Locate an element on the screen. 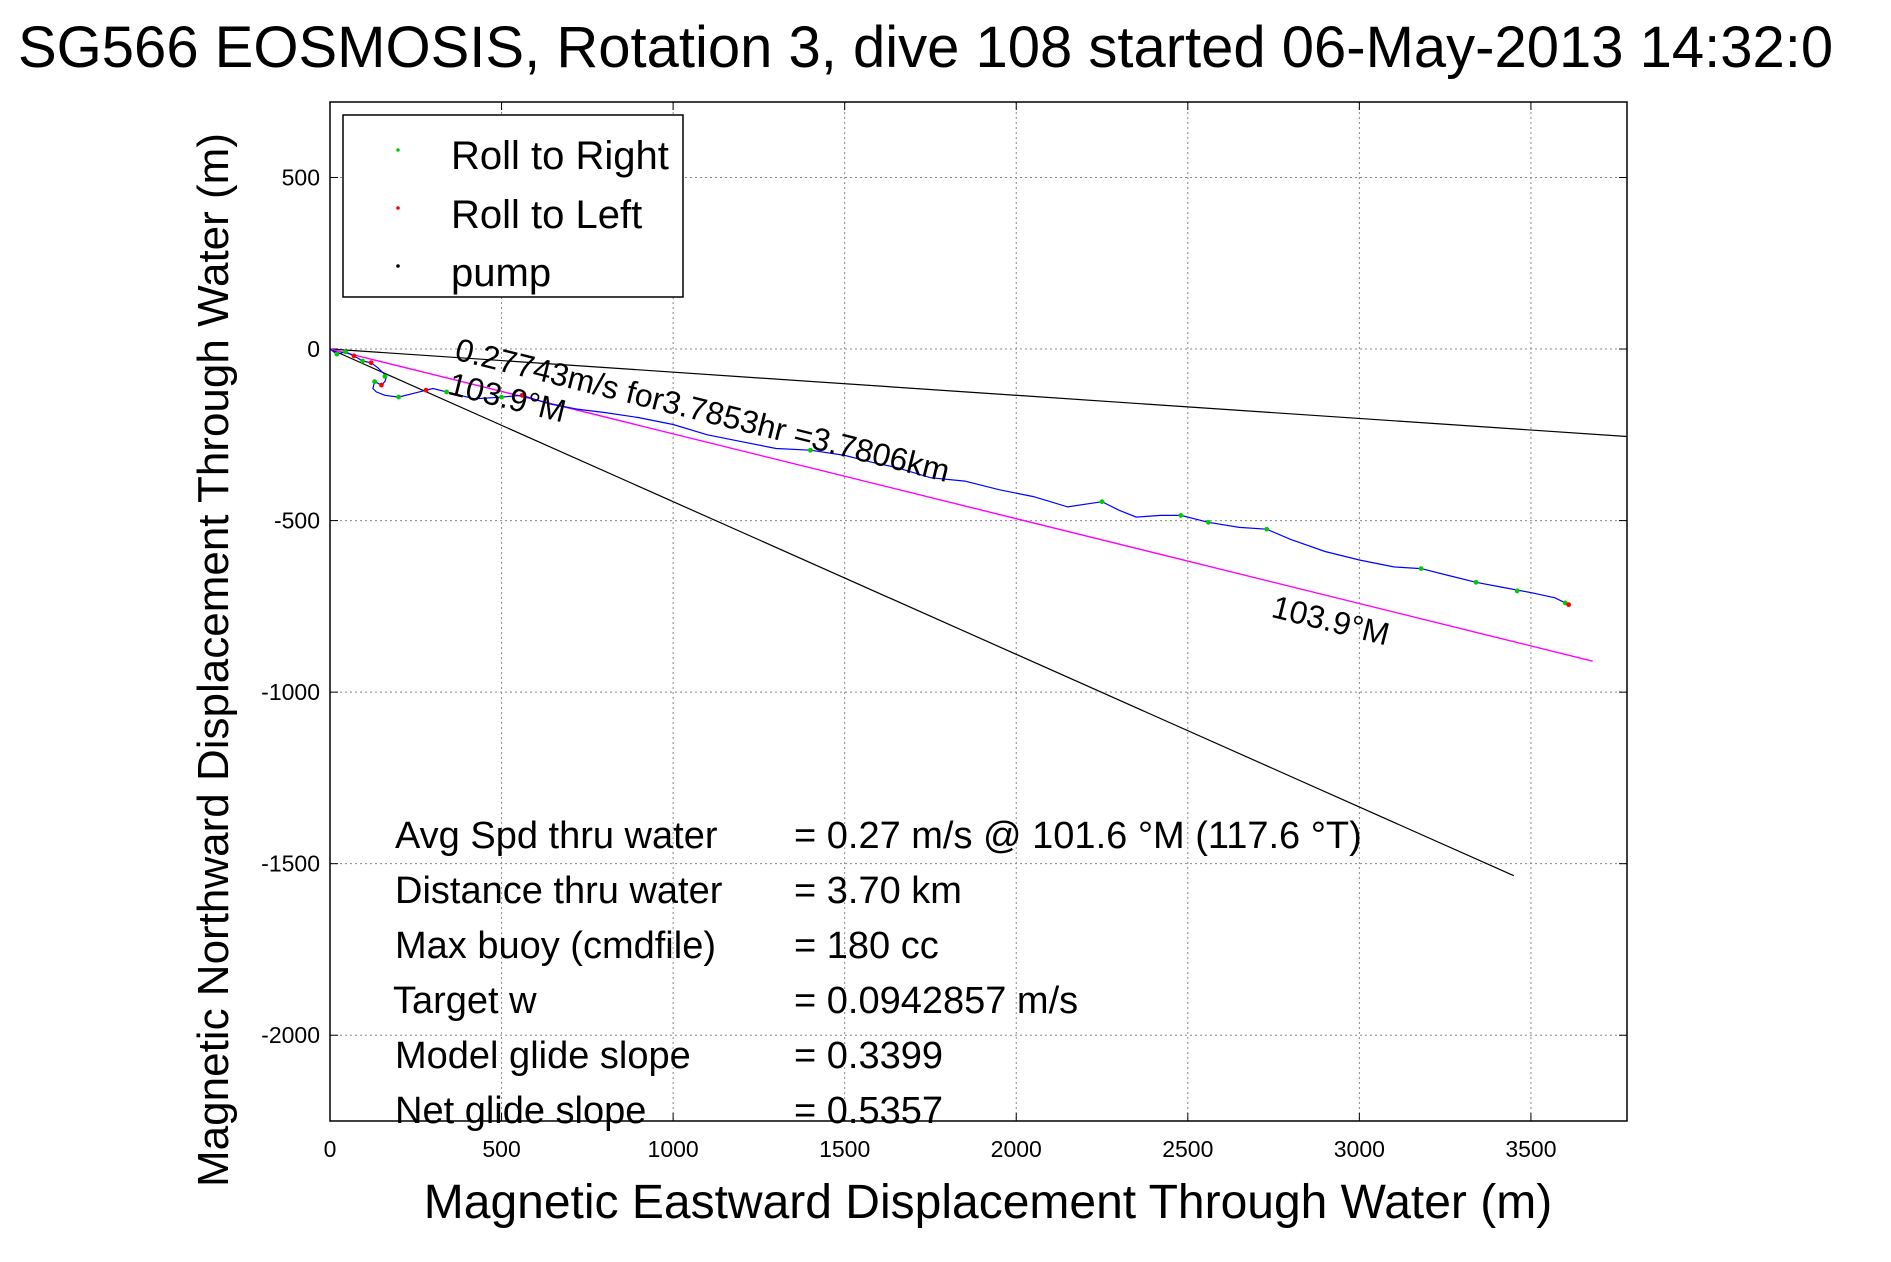 This screenshot has height=1262, width=1891. legend-label-roll-right: Roll to Right is located at coordinates (560, 156).